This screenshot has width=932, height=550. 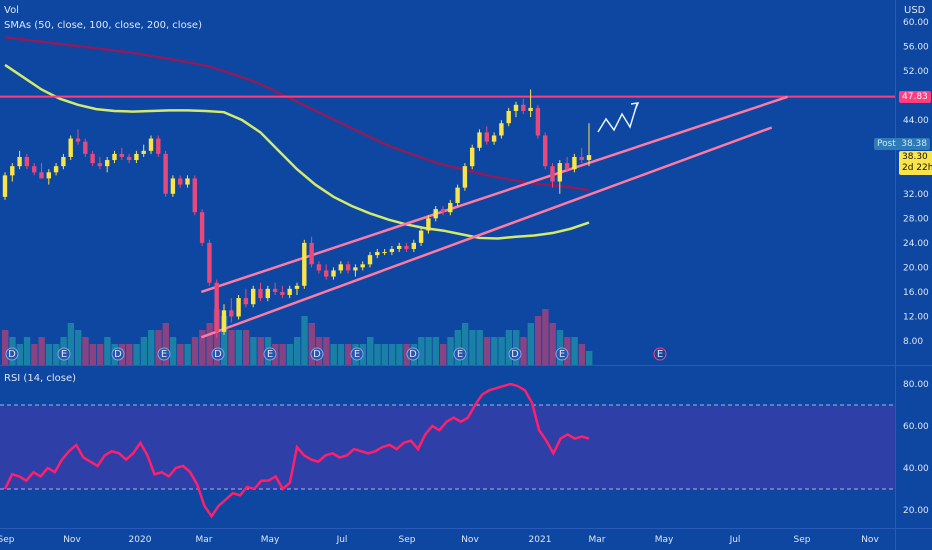 I want to click on currency-label: USD, so click(x=915, y=10).